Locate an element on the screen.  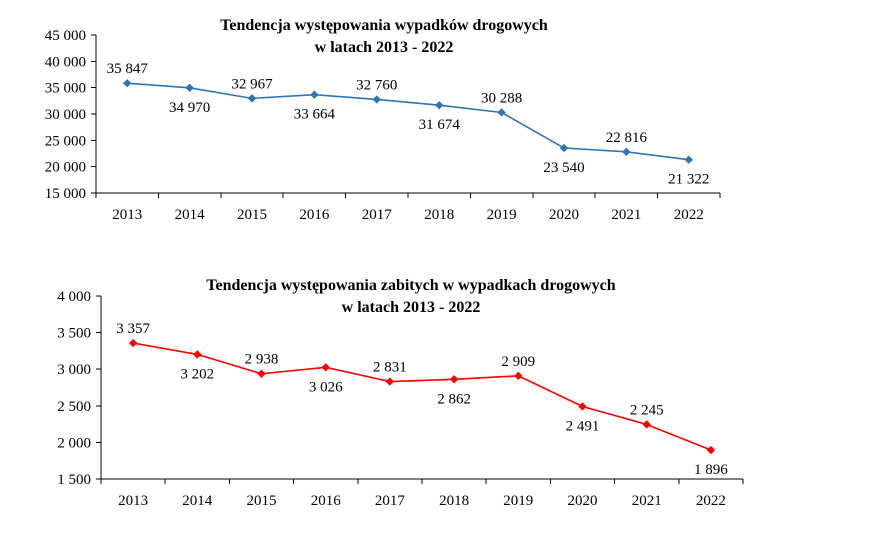
y-tick-label: 3 000 is located at coordinates (74, 370).